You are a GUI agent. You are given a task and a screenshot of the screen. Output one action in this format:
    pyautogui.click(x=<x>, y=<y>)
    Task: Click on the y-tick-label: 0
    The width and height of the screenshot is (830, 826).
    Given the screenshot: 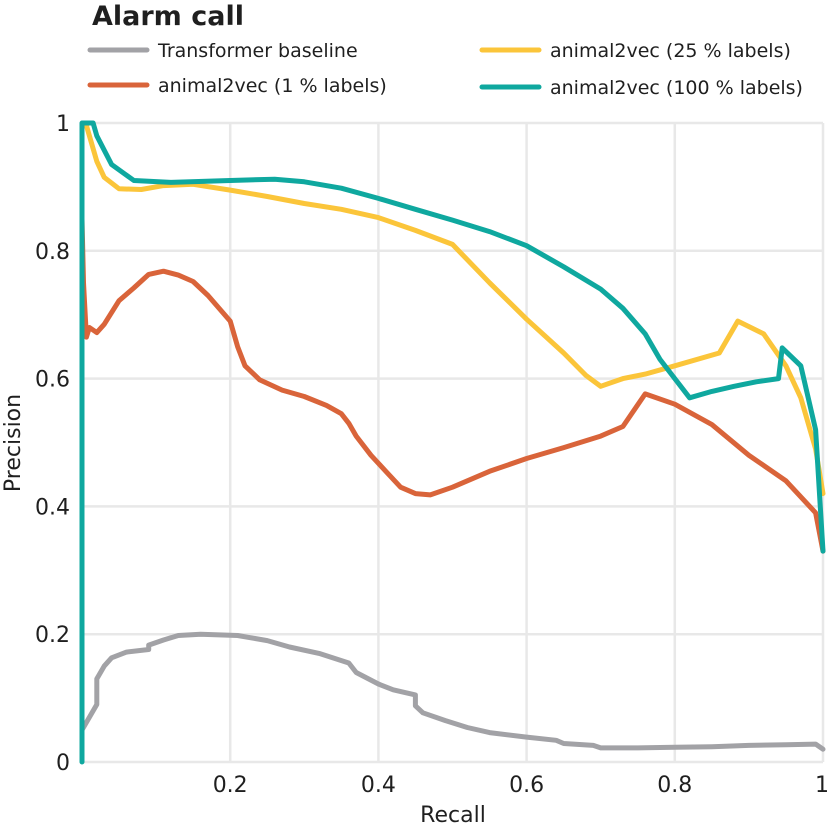 What is the action you would take?
    pyautogui.click(x=63, y=763)
    